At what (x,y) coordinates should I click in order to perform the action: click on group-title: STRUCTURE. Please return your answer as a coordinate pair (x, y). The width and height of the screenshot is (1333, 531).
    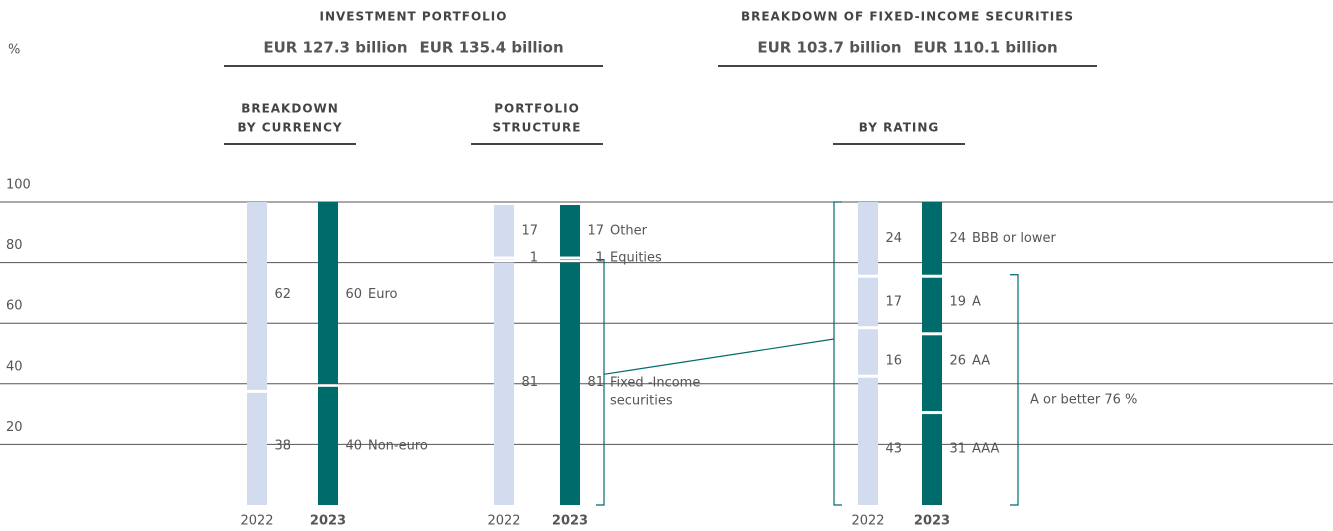
    Looking at the image, I should click on (537, 128).